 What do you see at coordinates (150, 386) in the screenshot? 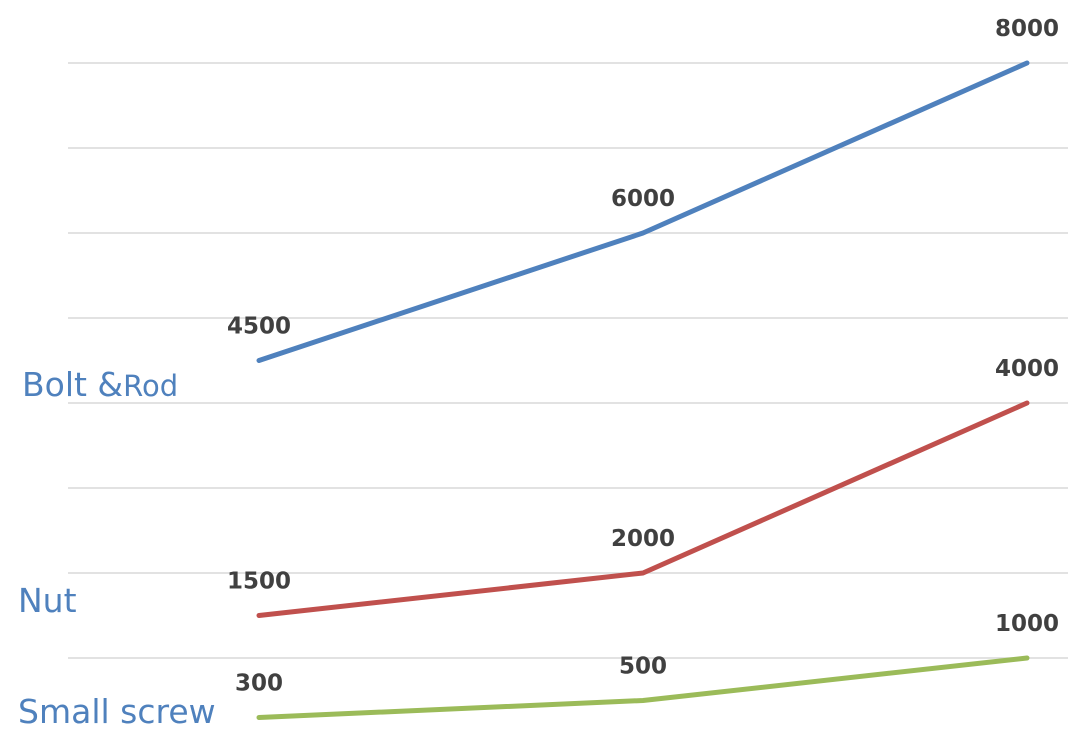
I see `series-name-bolt-rod-small: Rod` at bounding box center [150, 386].